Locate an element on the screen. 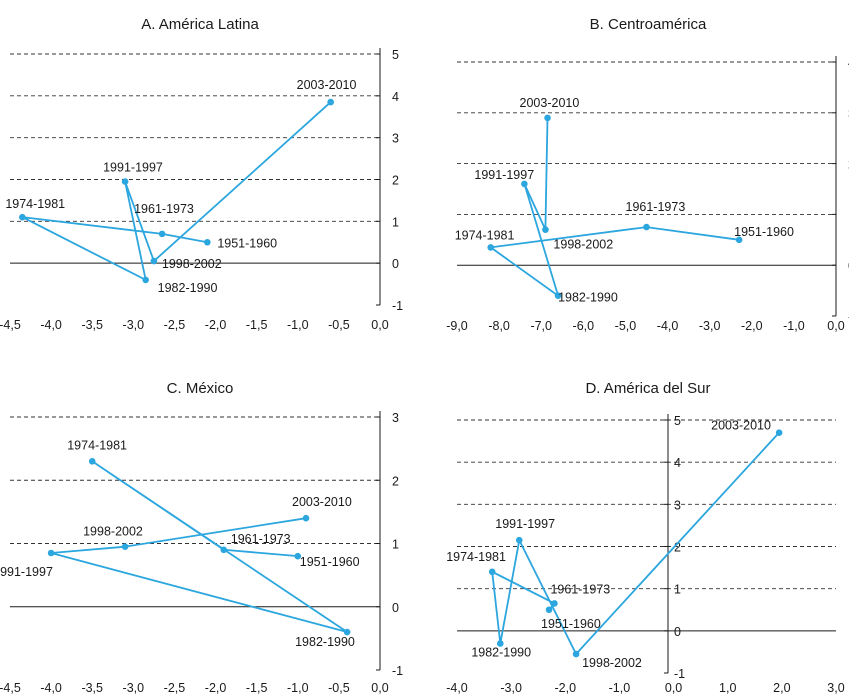  x-tick-label: -6,0 is located at coordinates (584, 326).